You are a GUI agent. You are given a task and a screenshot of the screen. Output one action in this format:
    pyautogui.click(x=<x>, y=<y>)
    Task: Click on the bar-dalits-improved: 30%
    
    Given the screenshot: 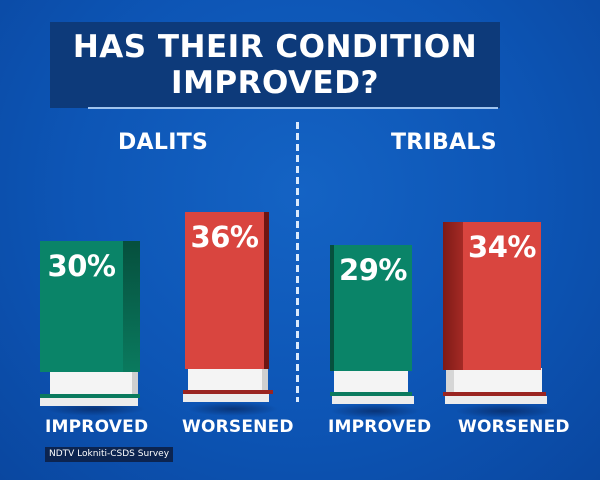 What is the action you would take?
    pyautogui.click(x=90, y=306)
    